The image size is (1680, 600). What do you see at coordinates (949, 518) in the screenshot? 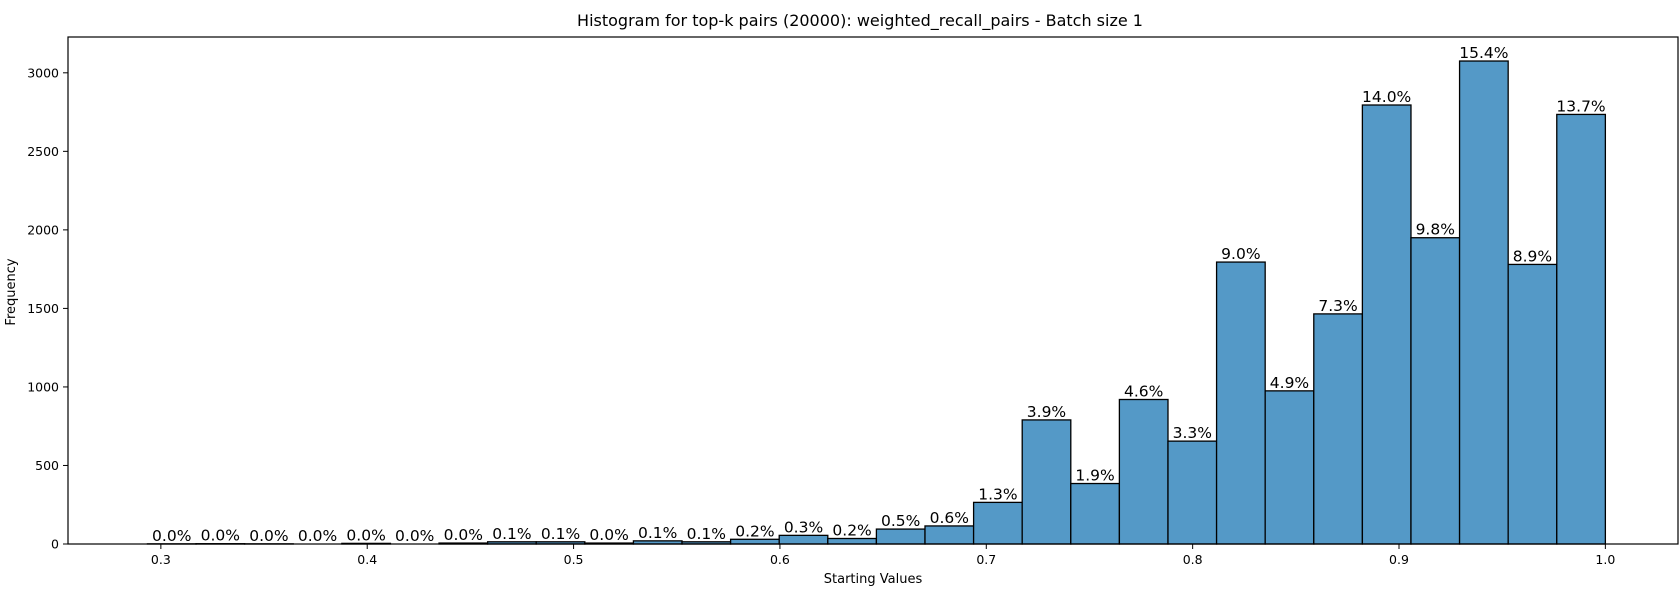
I see `bar-percentage-label: 0.6%` at bounding box center [949, 518].